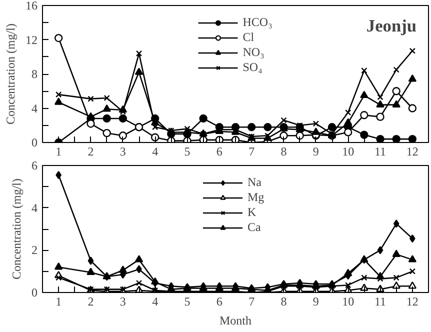 The height and width of the screenshot is (332, 431). What do you see at coordinates (32, 39) in the screenshot?
I see `y-tick-label: 12` at bounding box center [32, 39].